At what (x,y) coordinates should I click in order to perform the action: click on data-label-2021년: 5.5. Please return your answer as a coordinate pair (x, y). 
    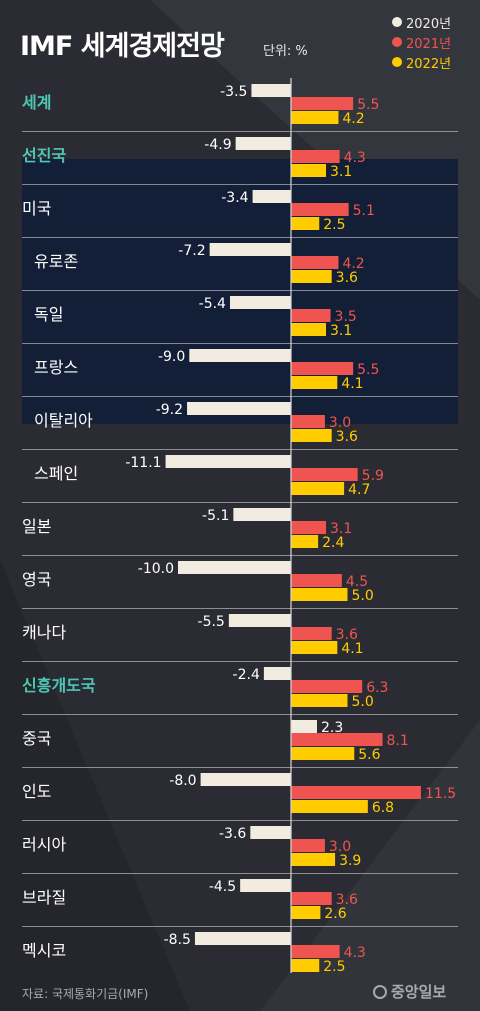
    Looking at the image, I should click on (368, 105).